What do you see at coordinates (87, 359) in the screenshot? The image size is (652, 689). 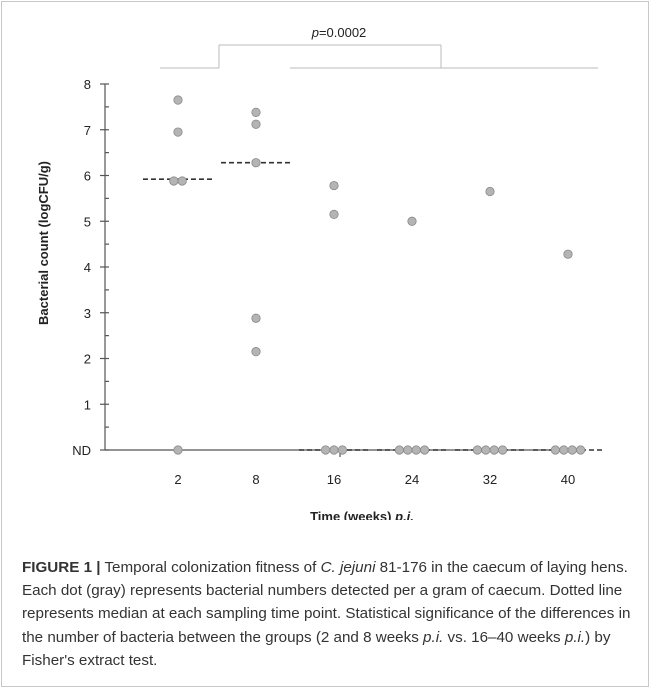 I see `y-tick-label: 2` at bounding box center [87, 359].